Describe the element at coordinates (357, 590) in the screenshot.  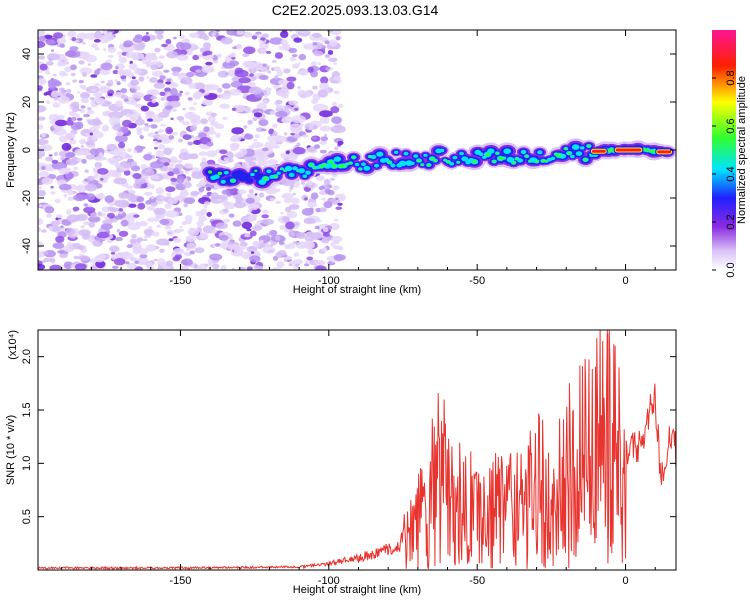
I see `snr-x-label: Height of straight line (km)` at that location.